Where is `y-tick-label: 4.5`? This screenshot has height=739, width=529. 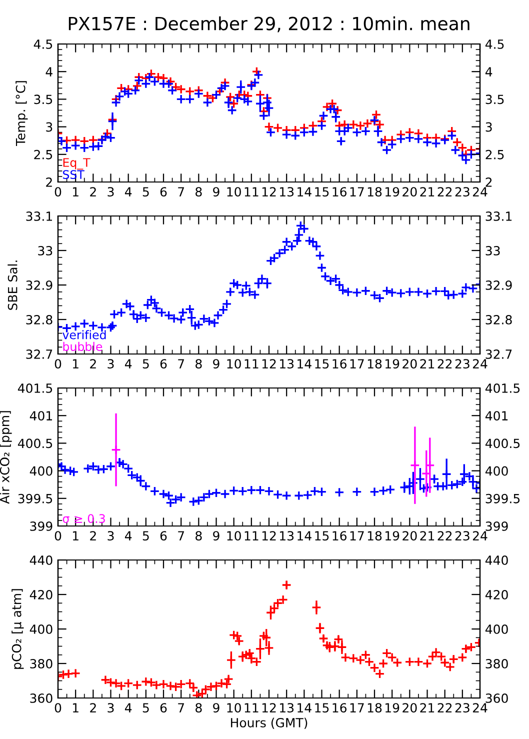 y-tick-label: 4.5 is located at coordinates (43, 44).